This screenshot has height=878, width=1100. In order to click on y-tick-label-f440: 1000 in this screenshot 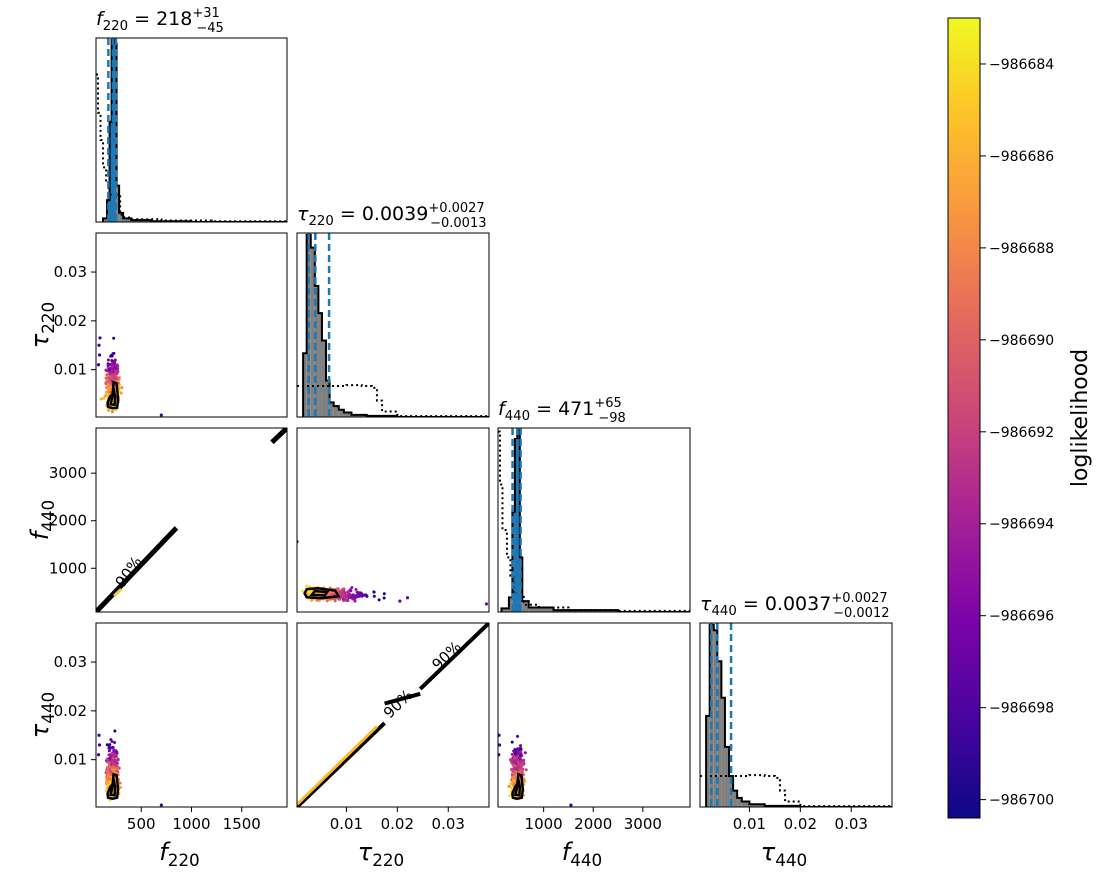, I will do `click(68, 568)`.